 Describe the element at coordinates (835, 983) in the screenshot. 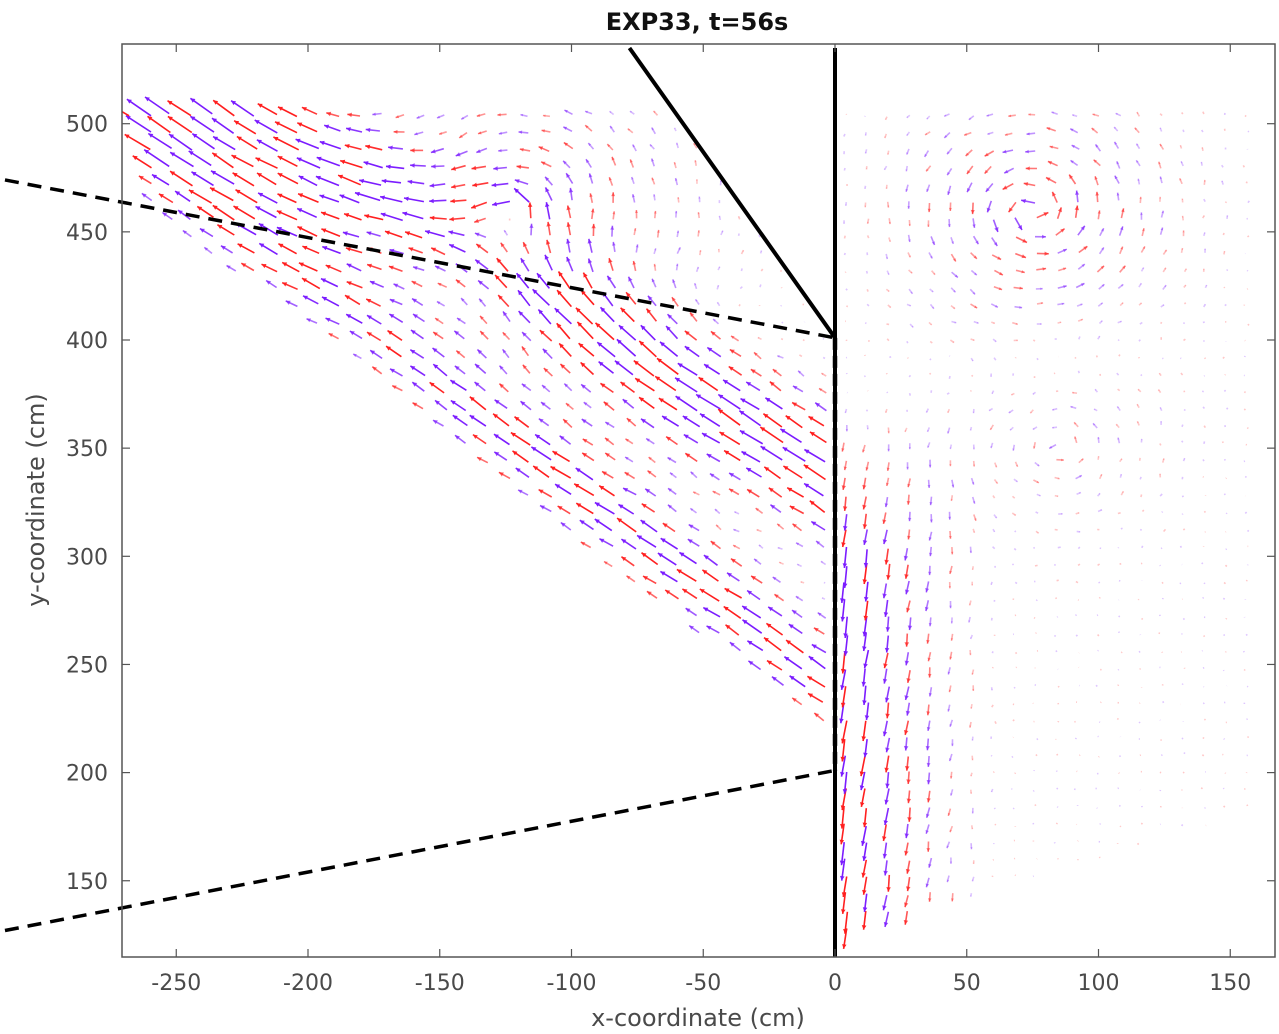

I see `x-tick-label: 0` at that location.